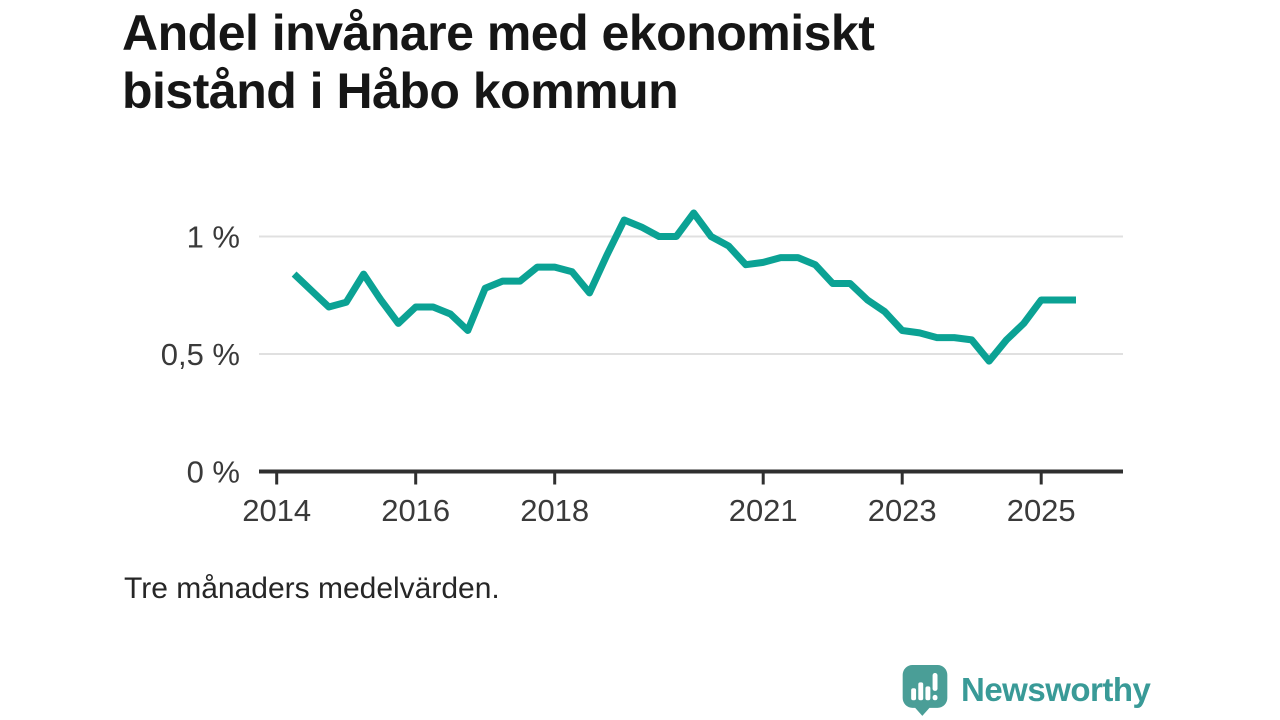  Describe the element at coordinates (213, 472) in the screenshot. I see `y-tick-label: 0 %` at that location.